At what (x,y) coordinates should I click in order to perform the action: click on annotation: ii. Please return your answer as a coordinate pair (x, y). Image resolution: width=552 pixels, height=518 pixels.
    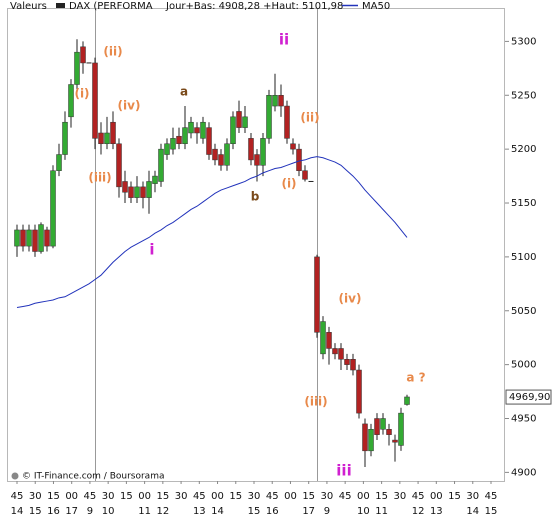
    Looking at the image, I should click on (284, 40).